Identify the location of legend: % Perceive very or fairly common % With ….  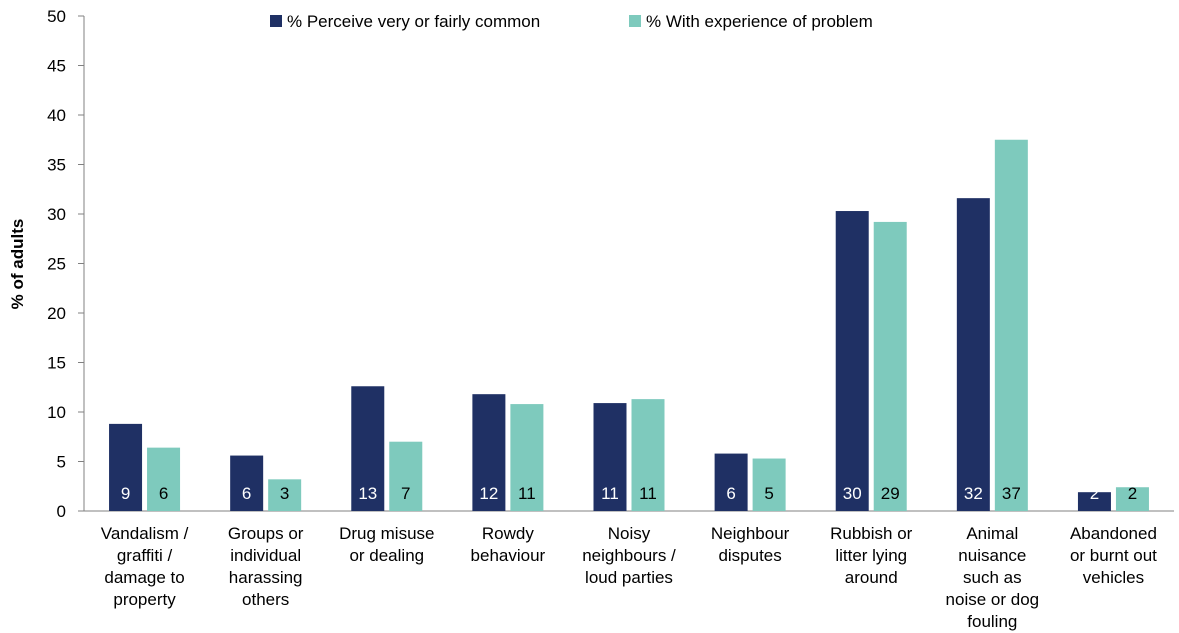
(571, 21).